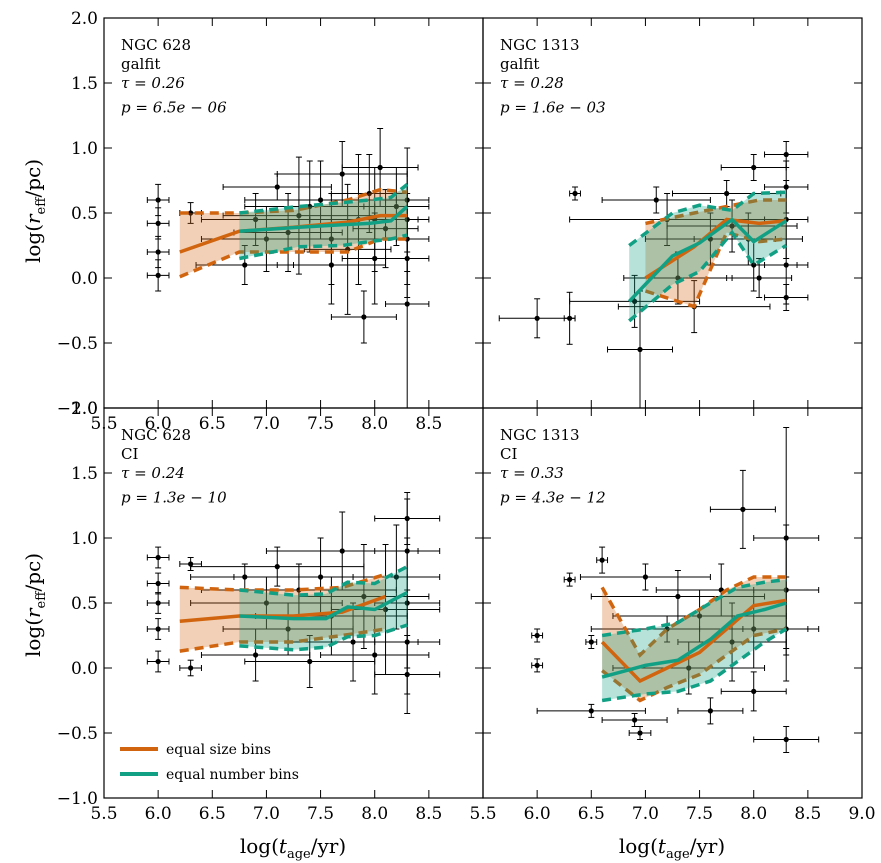 This screenshot has height=863, width=881. What do you see at coordinates (672, 848) in the screenshot?
I see `x-axis-label-right: log(tage/yr)` at bounding box center [672, 848].